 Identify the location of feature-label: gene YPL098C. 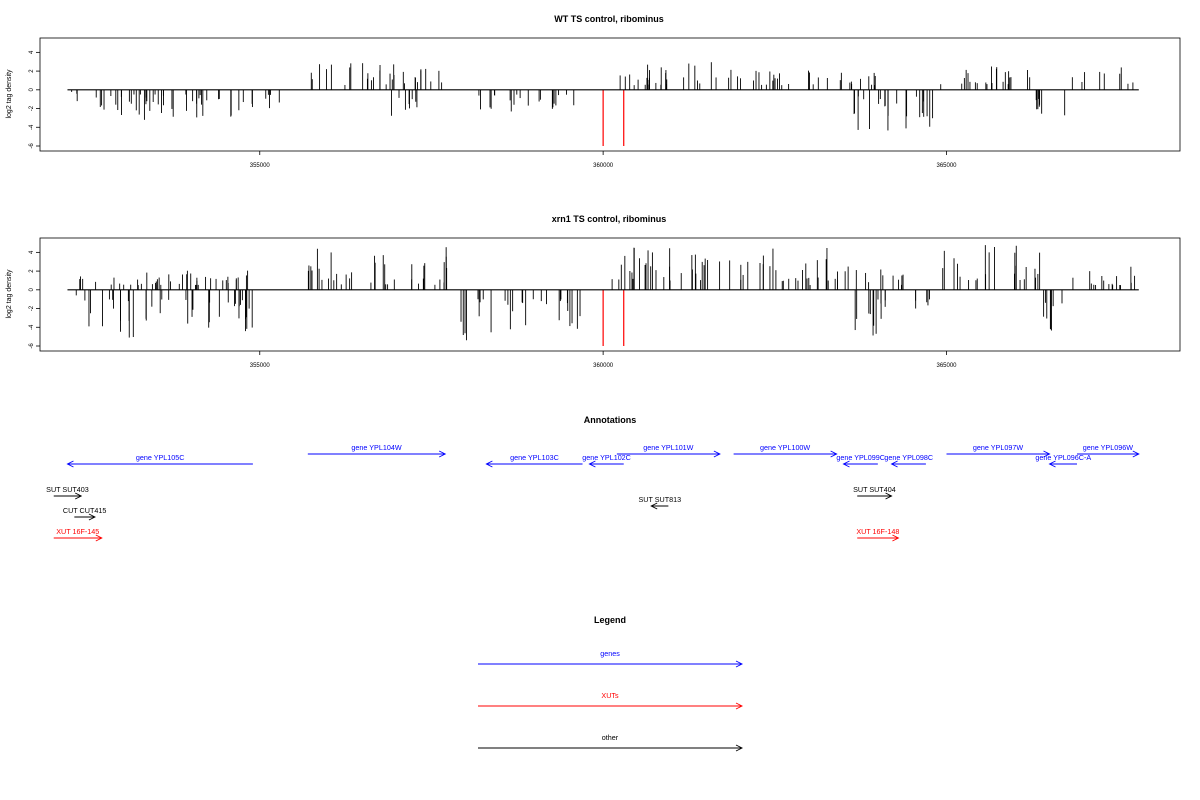
(908, 457).